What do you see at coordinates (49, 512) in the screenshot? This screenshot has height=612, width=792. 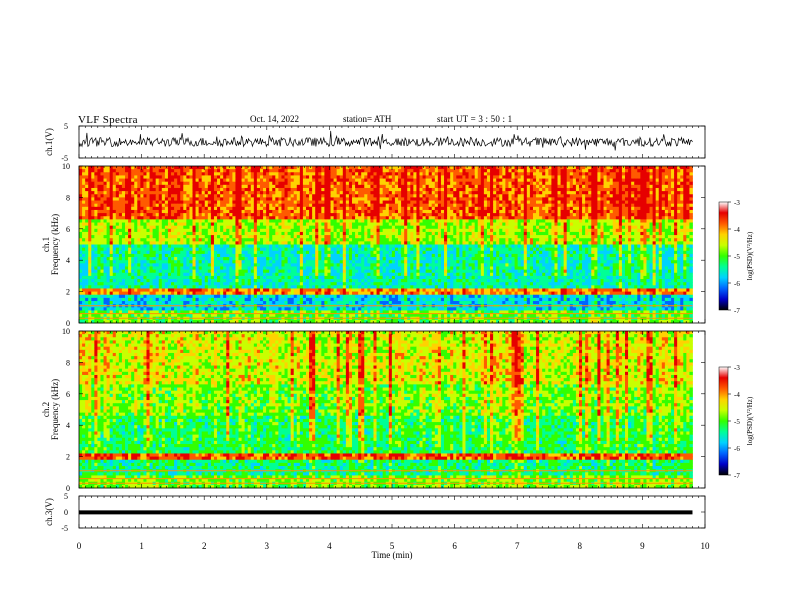 I see `y-axis-label: ch.3(V)` at bounding box center [49, 512].